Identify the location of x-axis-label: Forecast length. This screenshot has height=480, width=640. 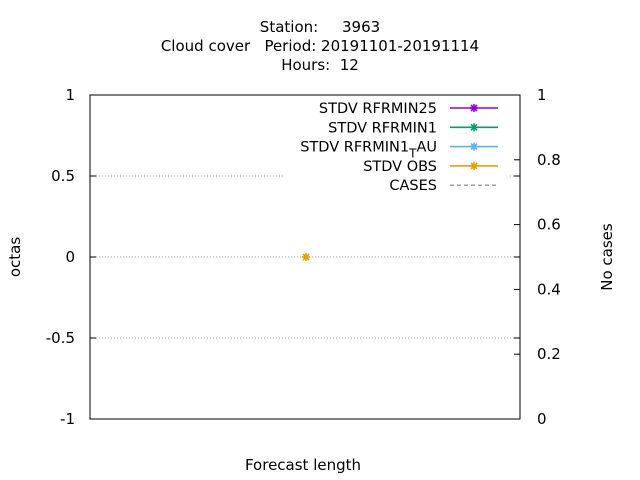
(303, 465).